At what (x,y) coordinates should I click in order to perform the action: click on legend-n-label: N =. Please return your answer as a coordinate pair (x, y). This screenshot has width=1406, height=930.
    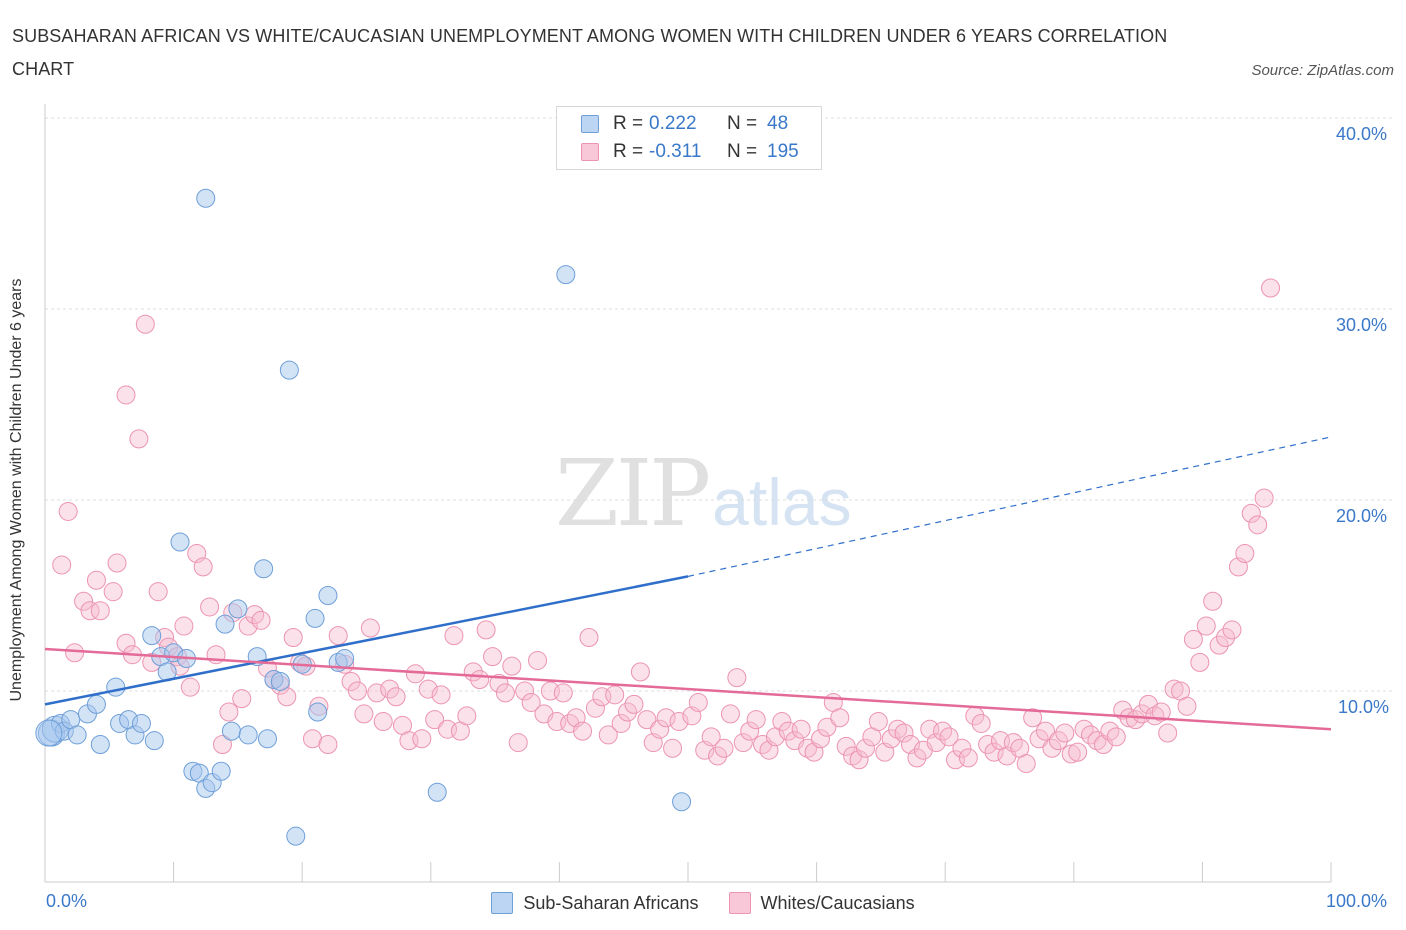
    Looking at the image, I should click on (742, 123).